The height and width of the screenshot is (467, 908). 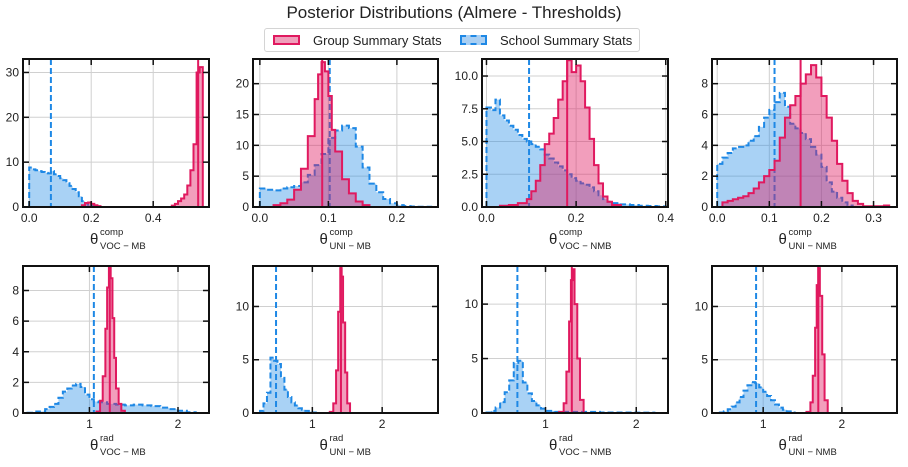 What do you see at coordinates (13, 72) in the screenshot?
I see `y-tick-label: 30` at bounding box center [13, 72].